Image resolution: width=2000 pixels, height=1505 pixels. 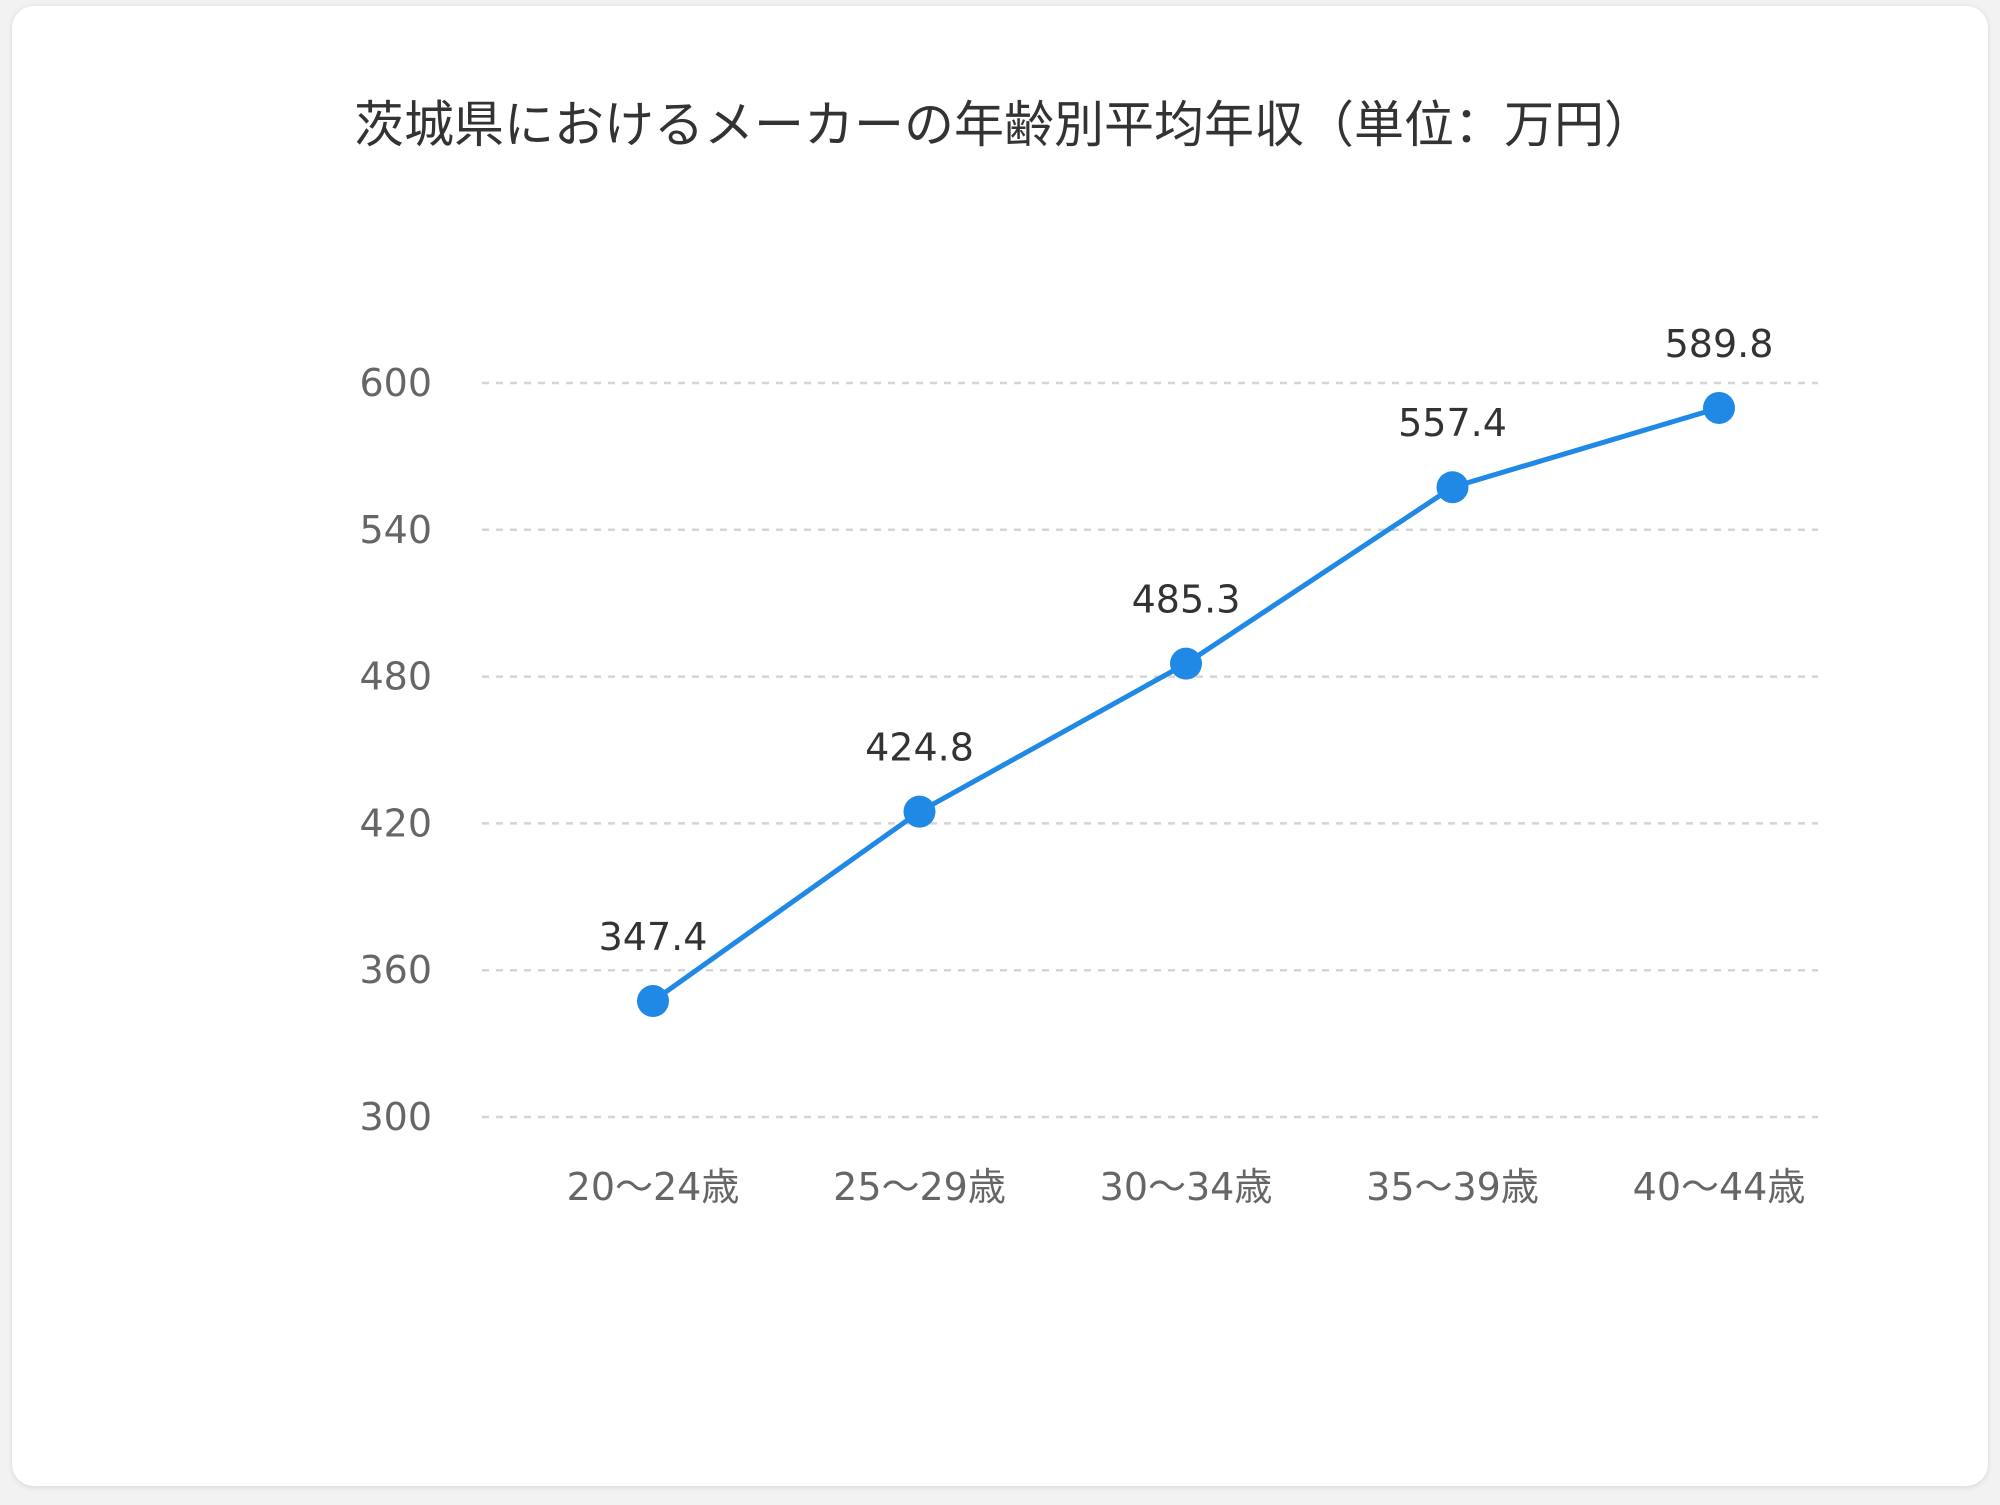 I want to click on y-tick-label: 360, so click(x=395, y=970).